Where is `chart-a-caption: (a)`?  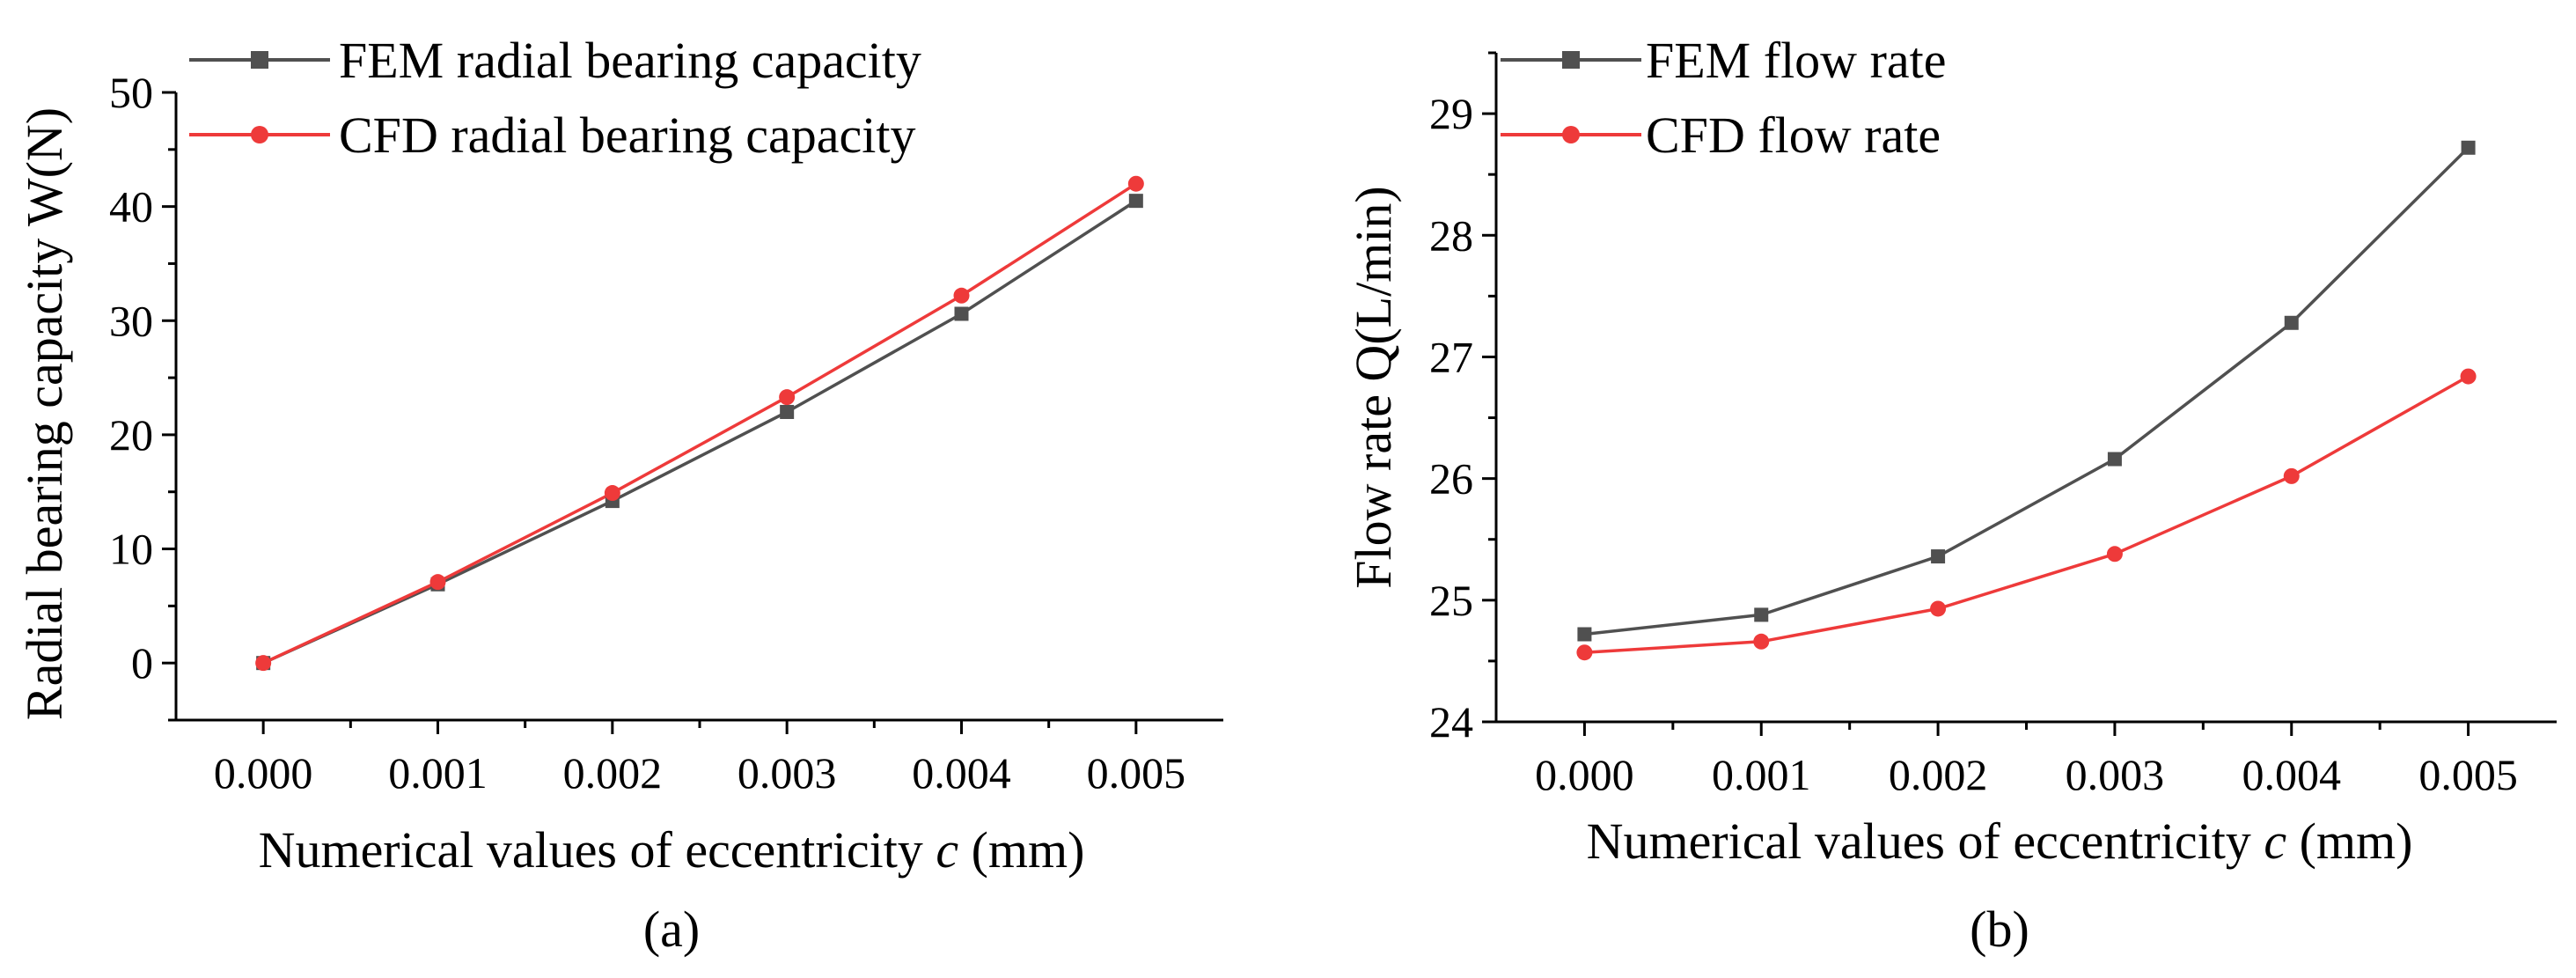
chart-a-caption: (a) is located at coordinates (671, 929).